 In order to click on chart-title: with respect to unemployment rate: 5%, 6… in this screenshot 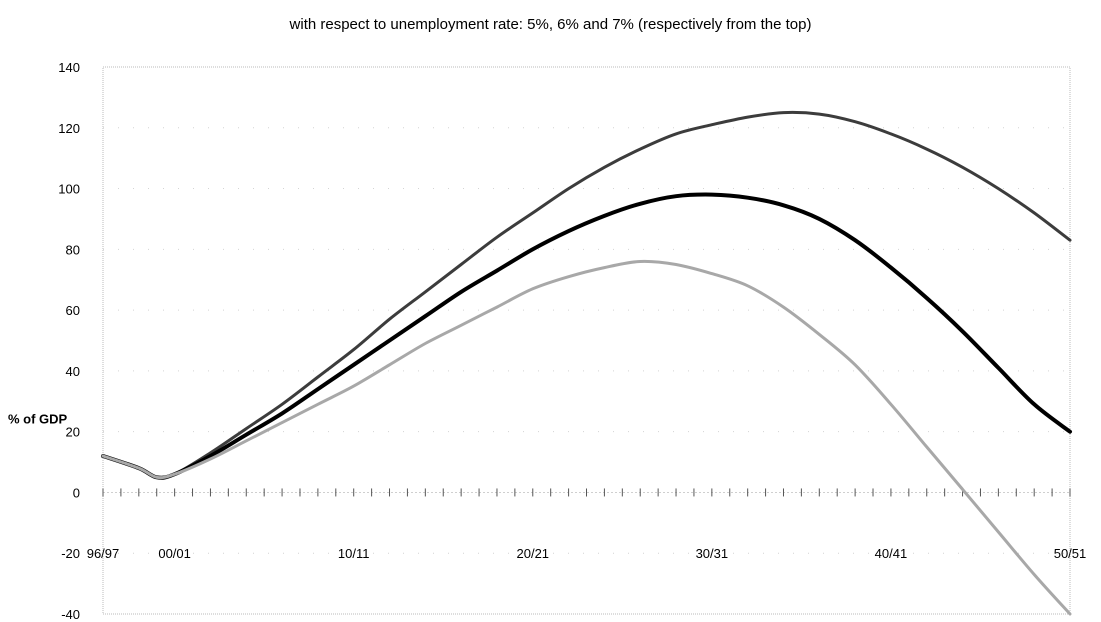, I will do `click(550, 24)`.